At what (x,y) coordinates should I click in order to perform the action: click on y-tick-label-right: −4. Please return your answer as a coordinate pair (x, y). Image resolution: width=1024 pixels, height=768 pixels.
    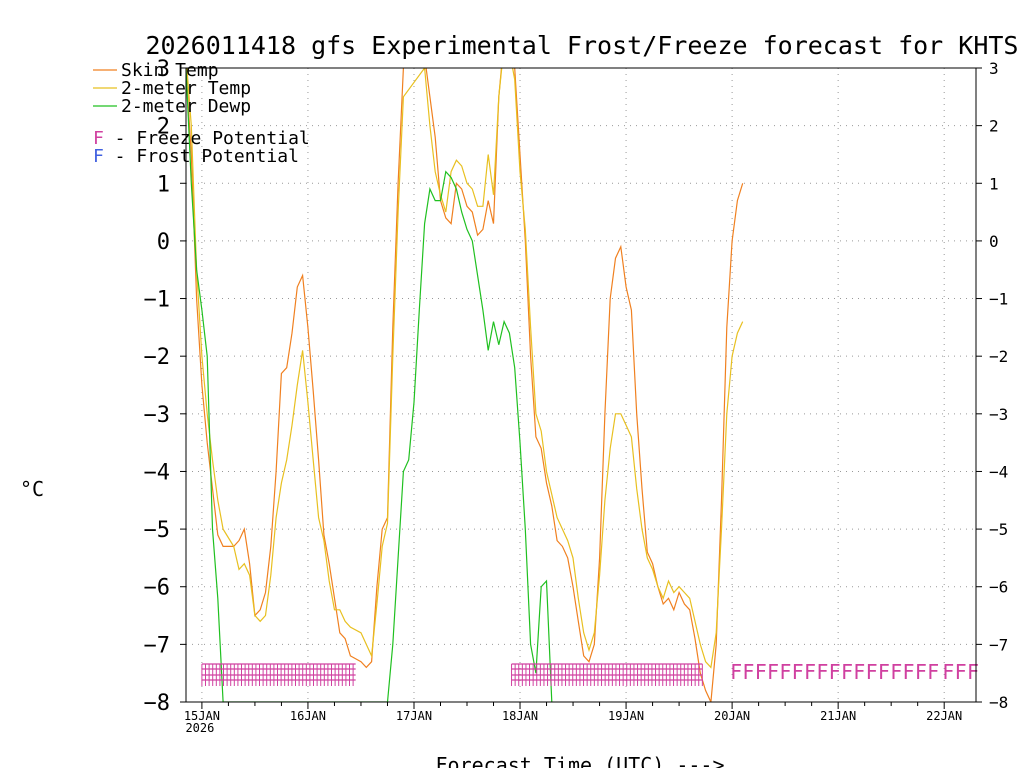
    Looking at the image, I should click on (998, 471).